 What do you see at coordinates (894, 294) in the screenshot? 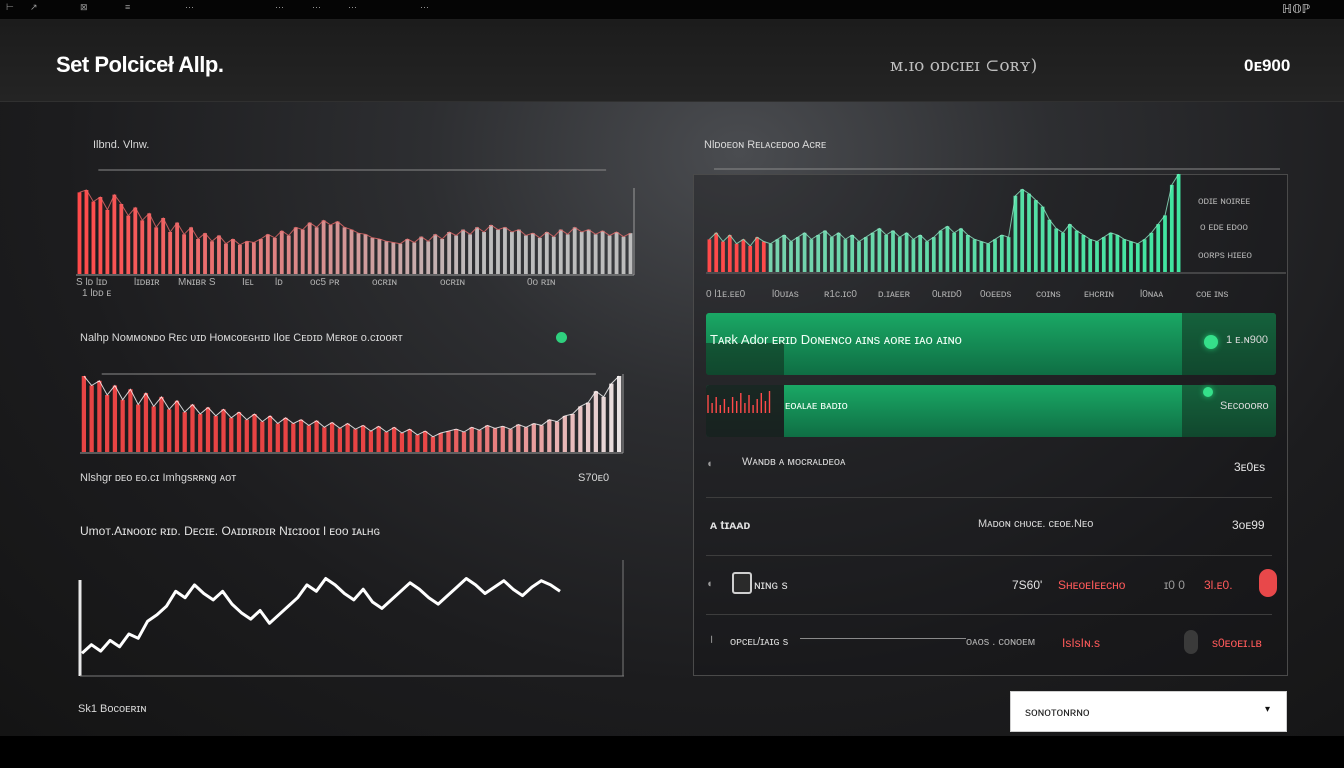
I see `right-tick-3: ᴅ.ɪᴀᴇᴇʀ` at bounding box center [894, 294].